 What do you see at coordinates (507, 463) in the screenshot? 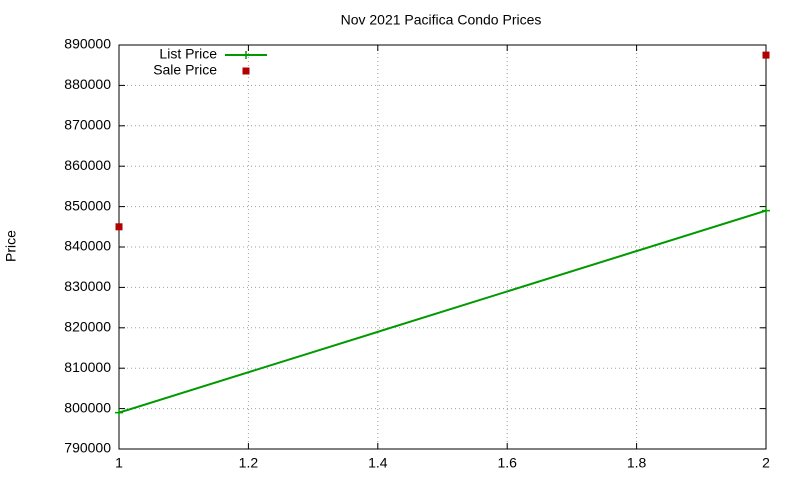
I see `x-tick-label: 1.6` at bounding box center [507, 463].